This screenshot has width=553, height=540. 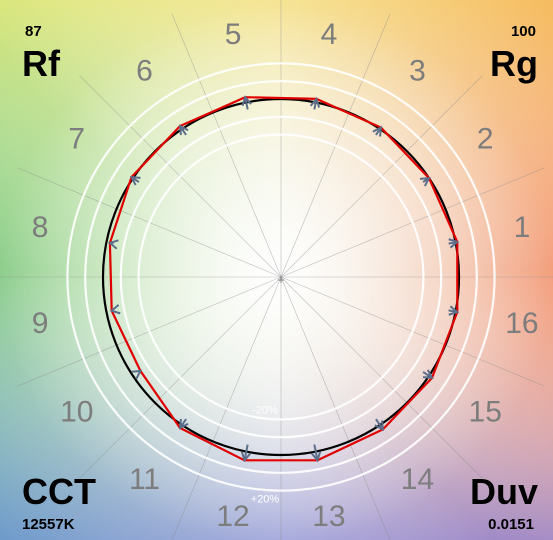 I want to click on hue-bin-label: 10, so click(x=76, y=411).